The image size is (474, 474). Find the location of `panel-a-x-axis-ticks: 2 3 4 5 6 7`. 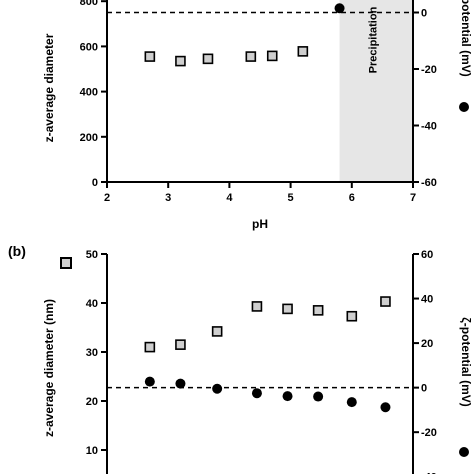

panel-a-x-axis-ticks: 2 3 4 5 6 7 is located at coordinates (260, 193).